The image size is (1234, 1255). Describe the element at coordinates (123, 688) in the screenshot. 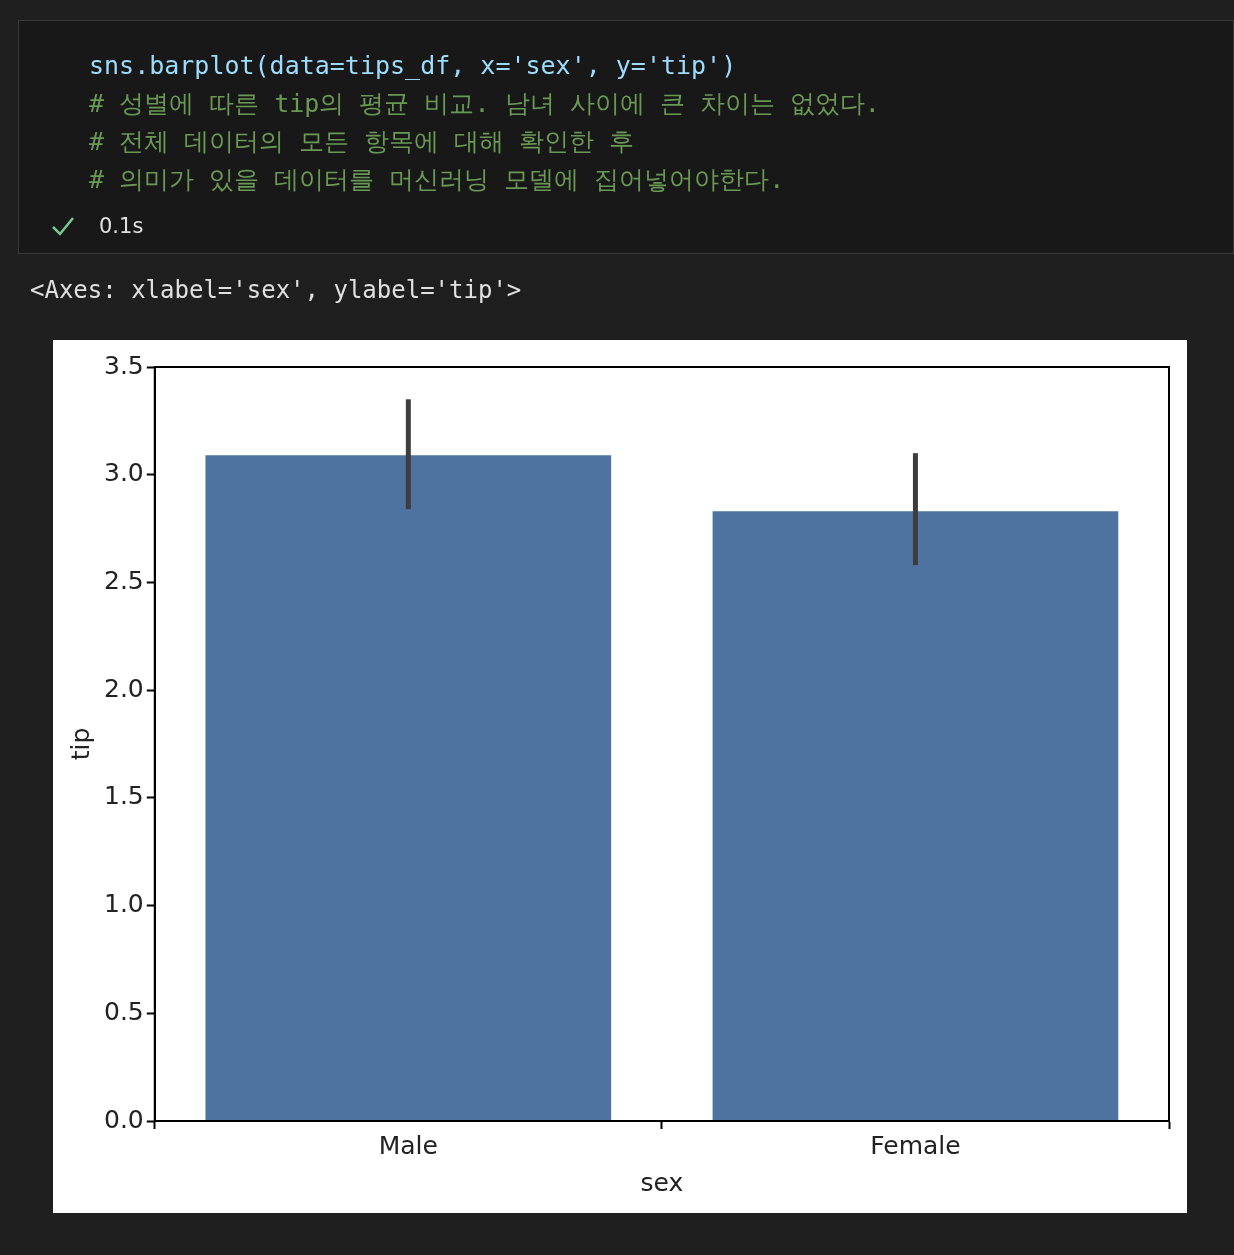

I see `y-tick-label: 2.0` at that location.